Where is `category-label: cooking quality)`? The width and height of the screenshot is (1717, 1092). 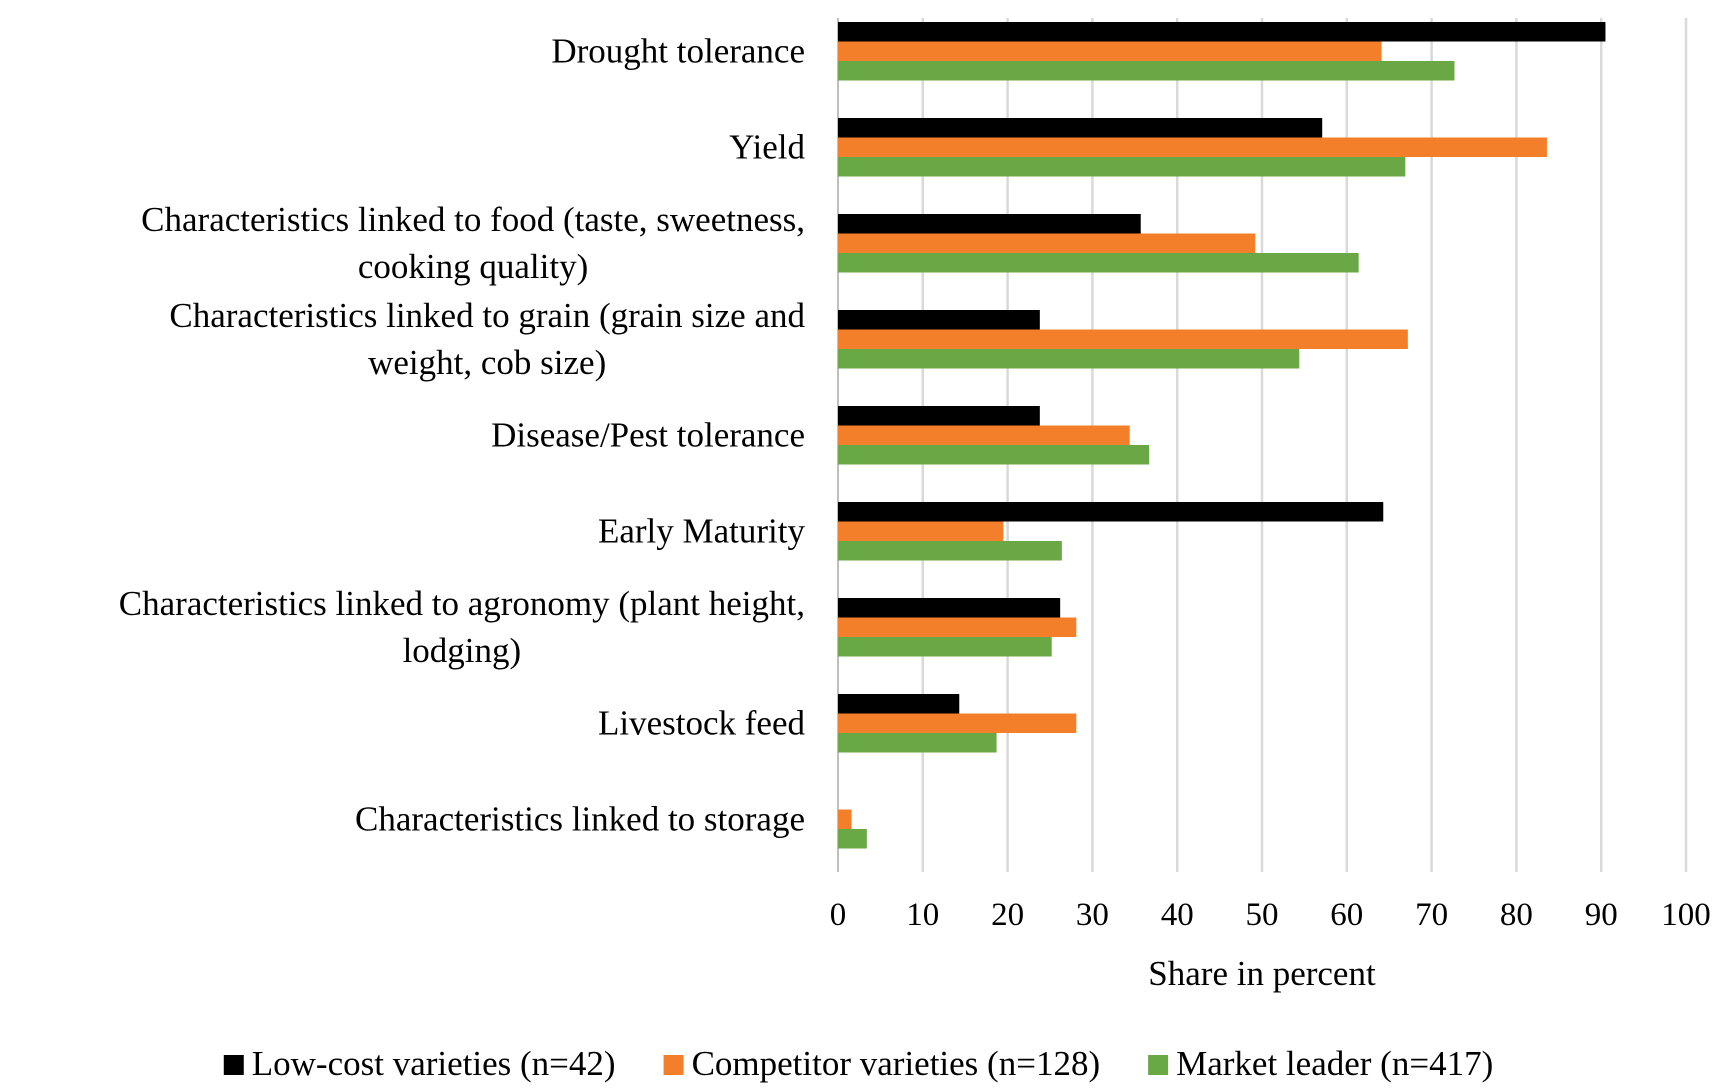 category-label: cooking quality) is located at coordinates (473, 266).